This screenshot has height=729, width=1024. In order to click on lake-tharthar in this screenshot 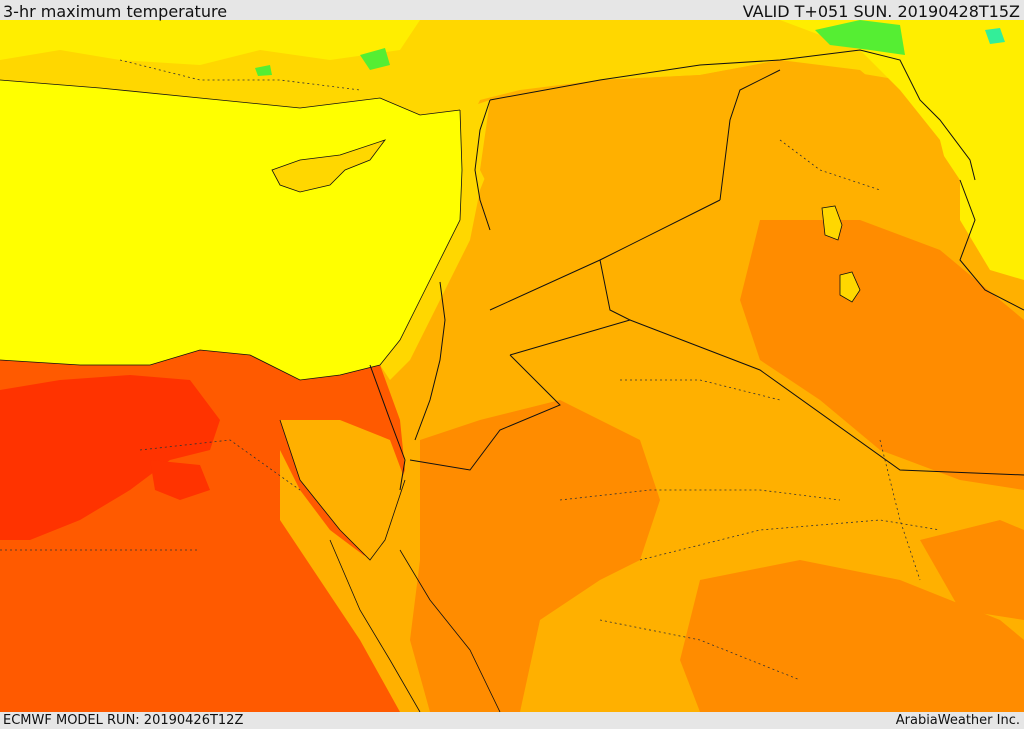, I will do `click(832, 223)`.